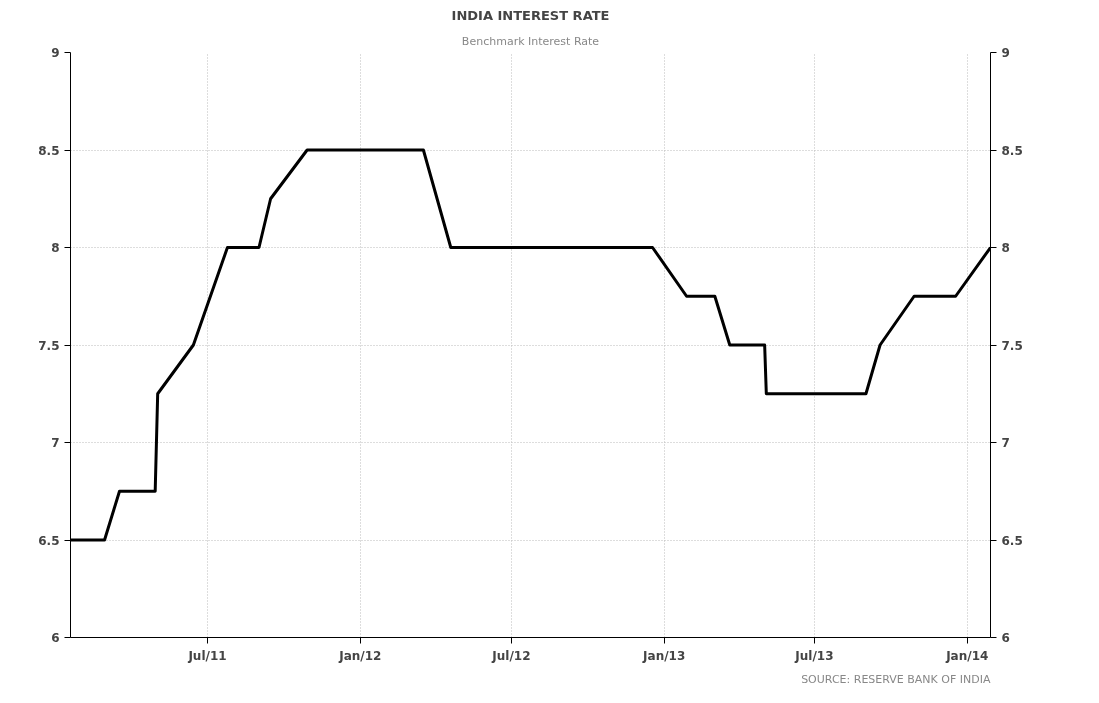 The image size is (1099, 703). I want to click on x-tick-label: Jan/13, so click(664, 655).